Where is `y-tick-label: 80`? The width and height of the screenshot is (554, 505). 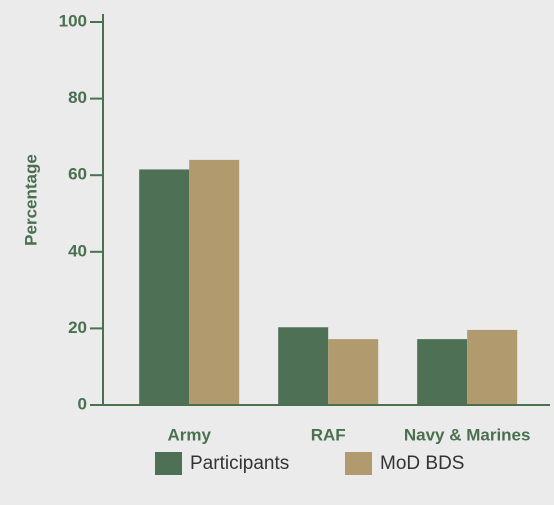 y-tick-label: 80 is located at coordinates (77, 97).